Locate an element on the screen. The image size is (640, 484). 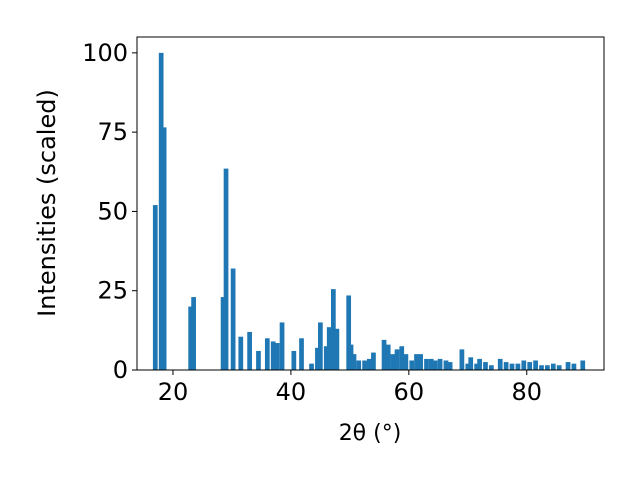
y-tick-label: 0 is located at coordinates (120, 370).